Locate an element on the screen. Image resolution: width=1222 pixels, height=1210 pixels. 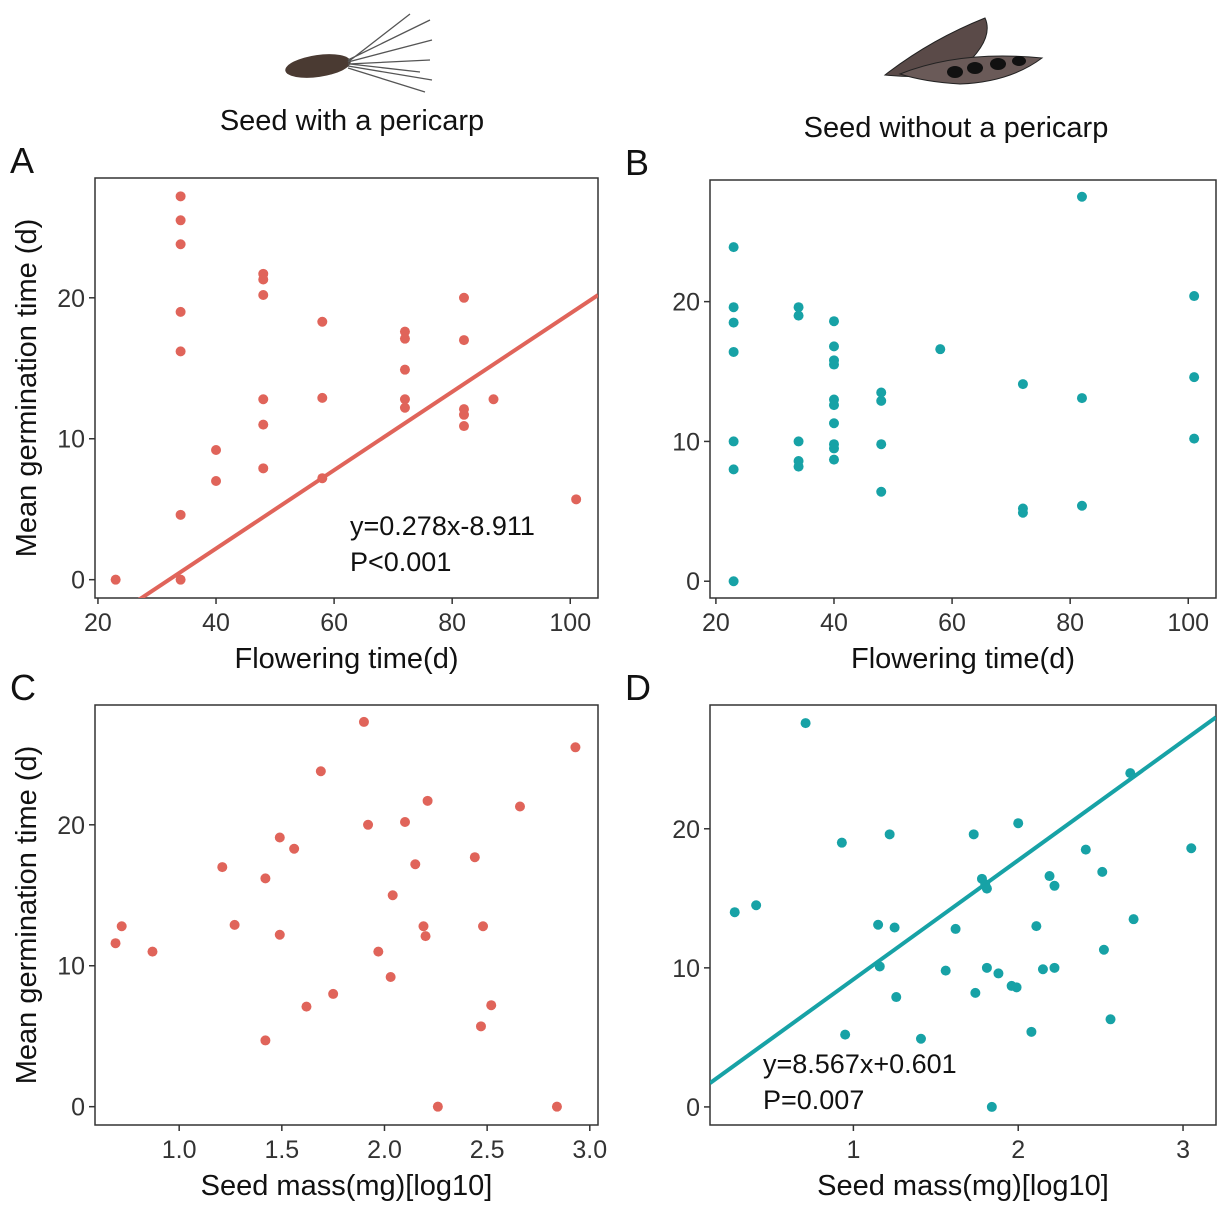
x-axis-label: Flowering time(d) is located at coordinates (963, 659).